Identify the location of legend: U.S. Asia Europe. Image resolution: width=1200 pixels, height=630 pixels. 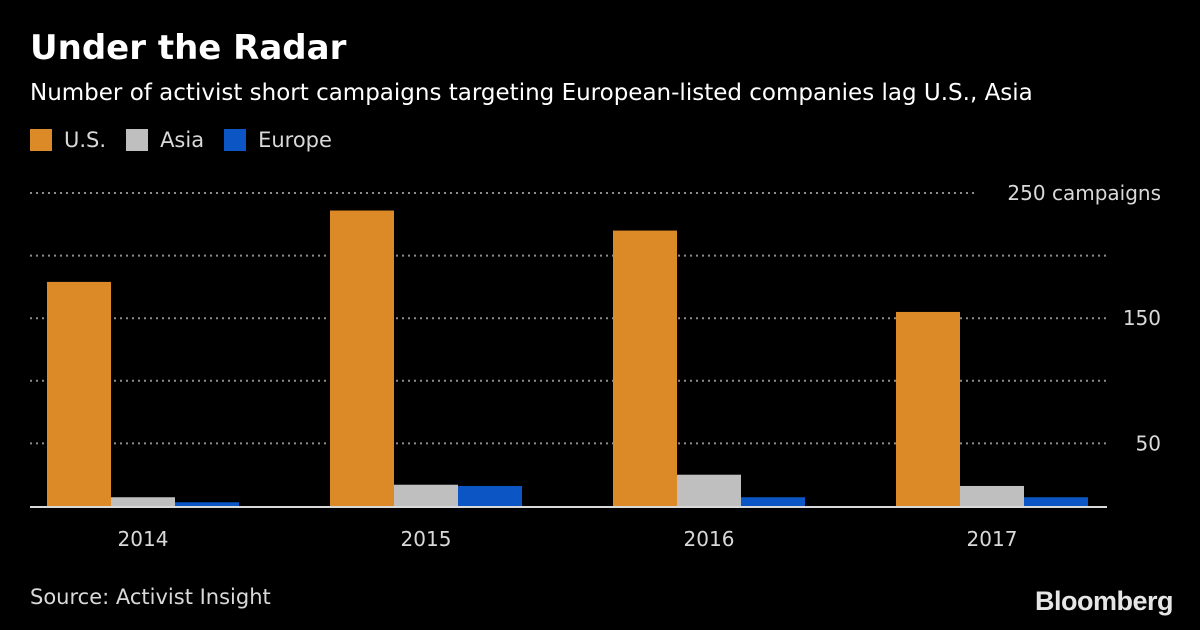
(191, 140).